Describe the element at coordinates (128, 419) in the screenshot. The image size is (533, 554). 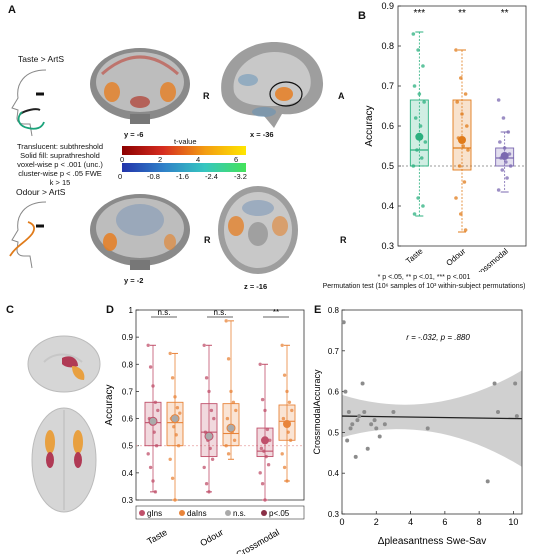
I see `y-tick-label: 0.6` at that location.